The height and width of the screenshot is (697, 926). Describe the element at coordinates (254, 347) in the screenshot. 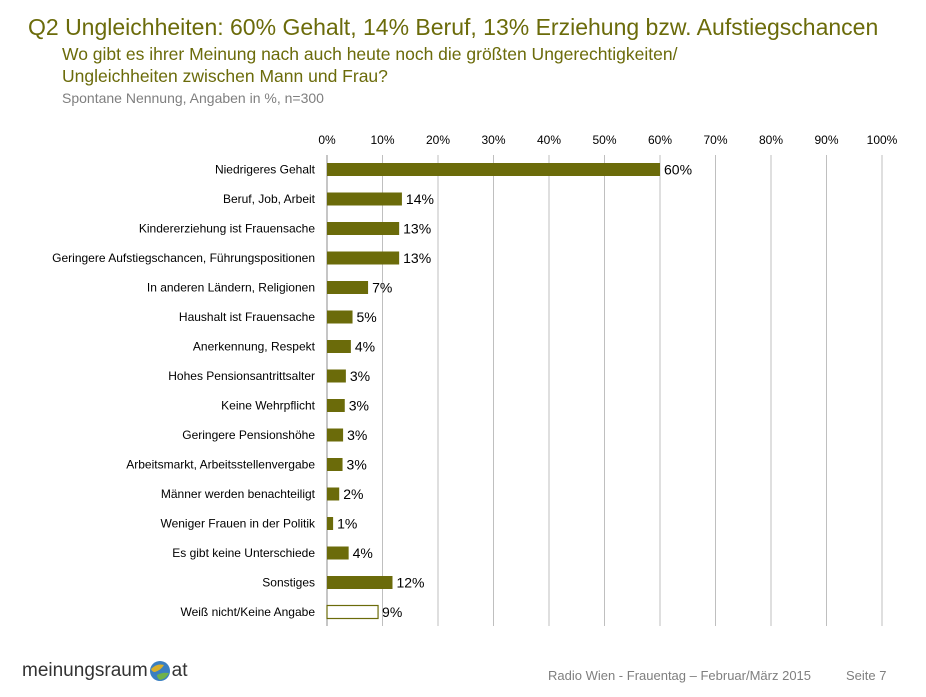

I see `category-label: Anerkennung, Respekt` at that location.